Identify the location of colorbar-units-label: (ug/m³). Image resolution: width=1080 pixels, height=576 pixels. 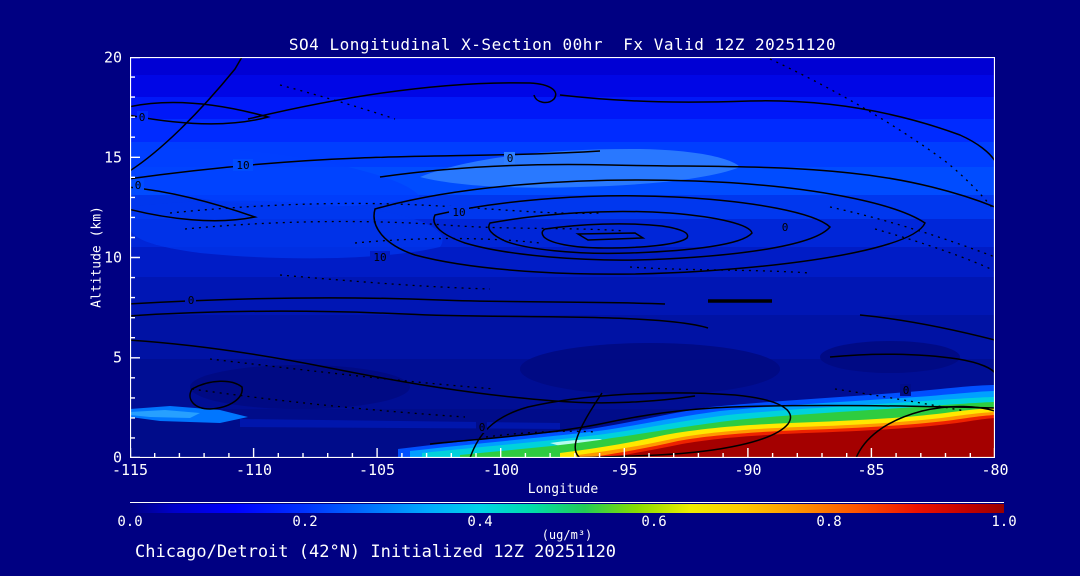
(567, 535).